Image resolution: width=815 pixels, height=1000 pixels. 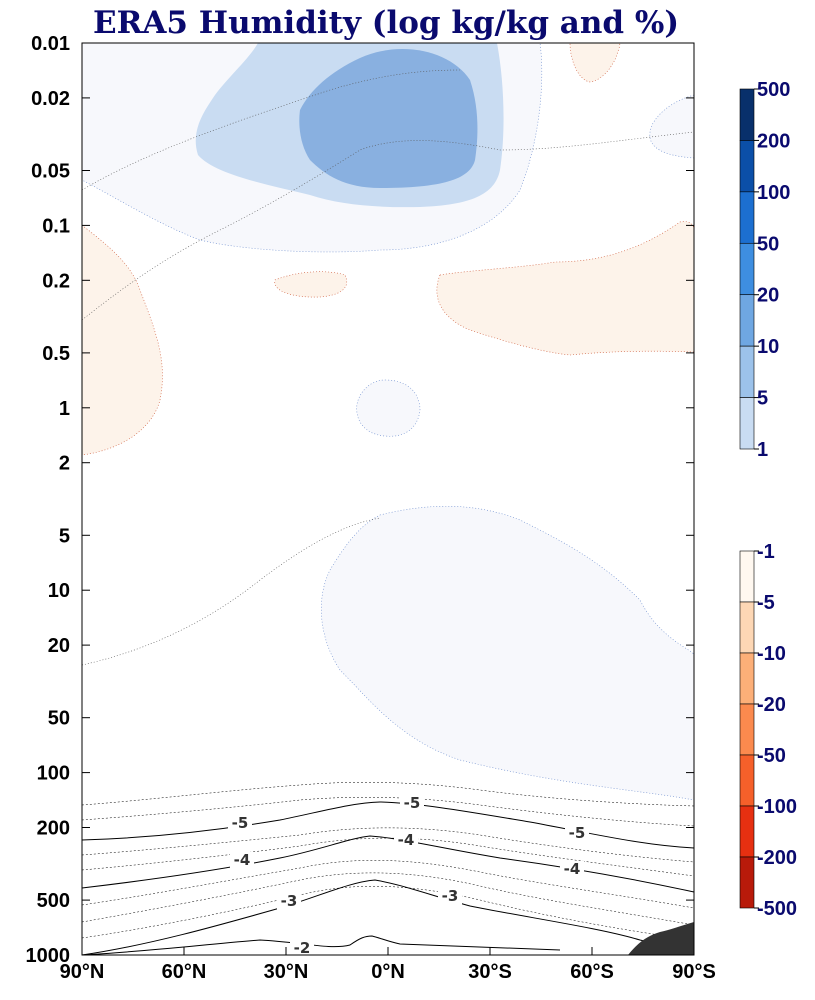 I want to click on region-southern-negative, so click(x=565, y=288).